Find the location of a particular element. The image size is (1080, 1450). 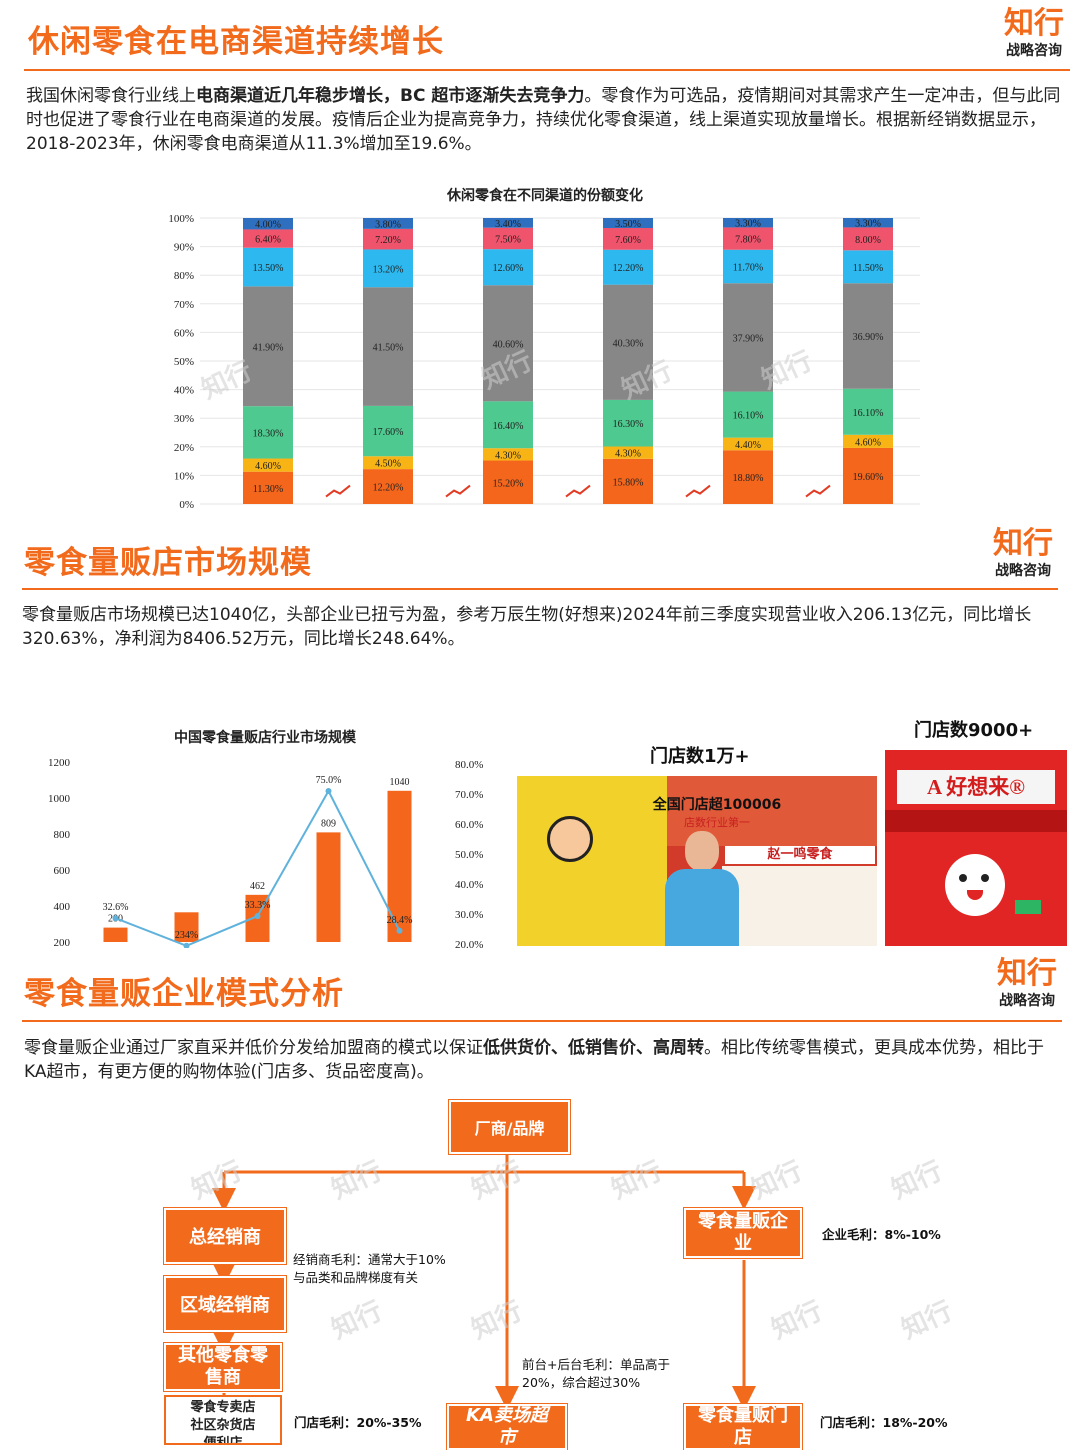

chart1-title: 休闲零食在不同渠道的份额变化 is located at coordinates (545, 196).